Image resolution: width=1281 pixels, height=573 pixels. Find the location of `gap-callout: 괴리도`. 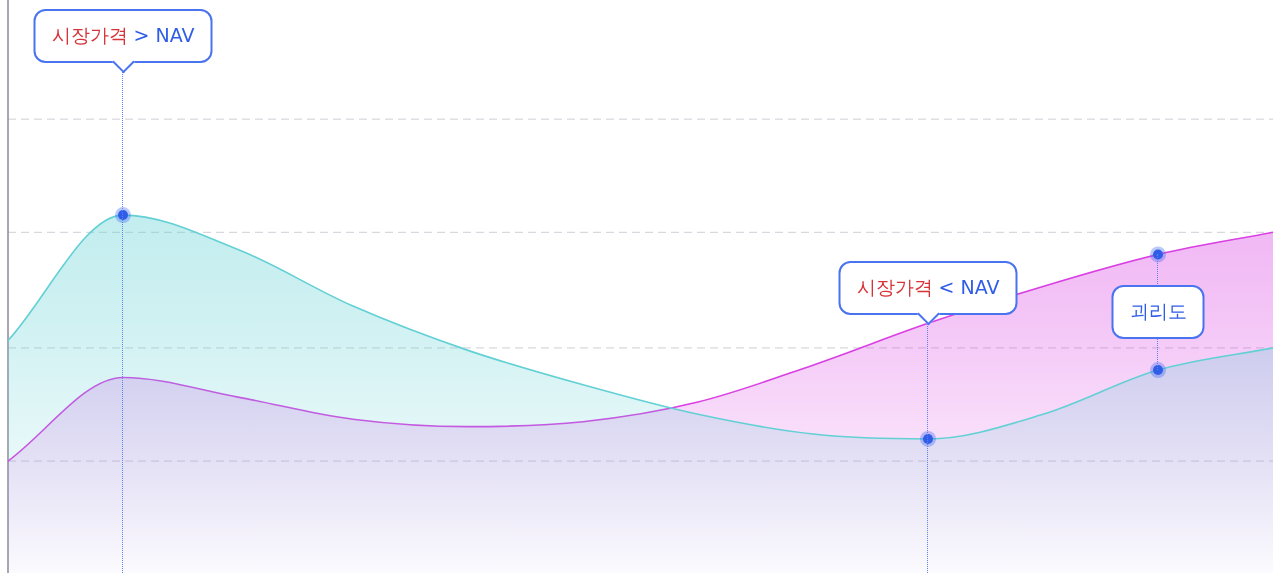

gap-callout: 괴리도 is located at coordinates (1158, 312).